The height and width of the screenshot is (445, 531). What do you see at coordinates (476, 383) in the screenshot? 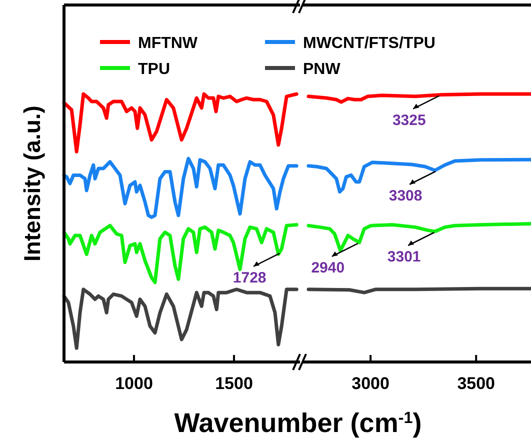
I see `x-tick-label: 3500` at bounding box center [476, 383].